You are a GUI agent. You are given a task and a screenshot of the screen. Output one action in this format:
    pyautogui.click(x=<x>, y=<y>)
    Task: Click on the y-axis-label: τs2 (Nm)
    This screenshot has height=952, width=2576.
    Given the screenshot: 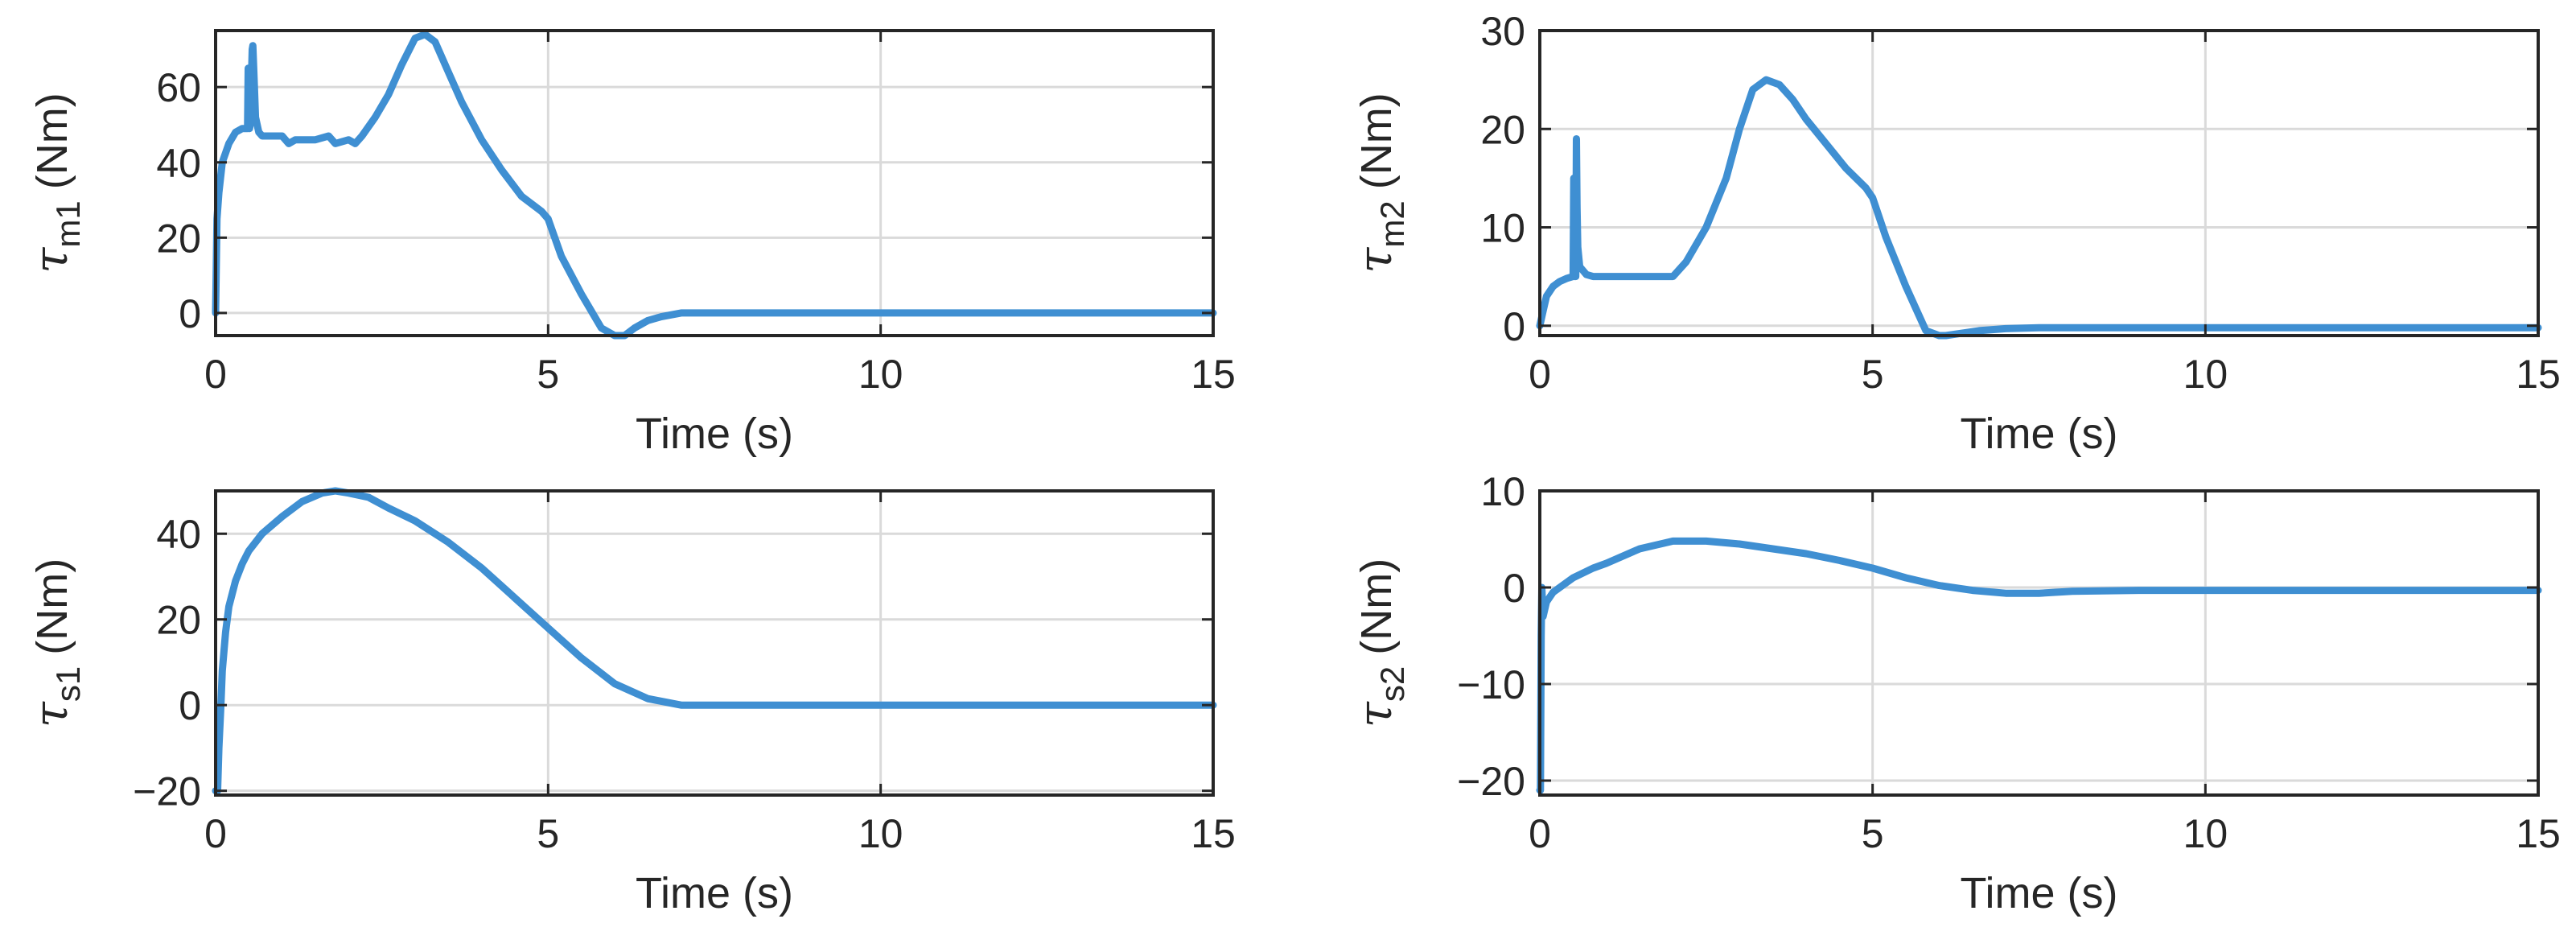 What is the action you would take?
    pyautogui.click(x=1379, y=642)
    